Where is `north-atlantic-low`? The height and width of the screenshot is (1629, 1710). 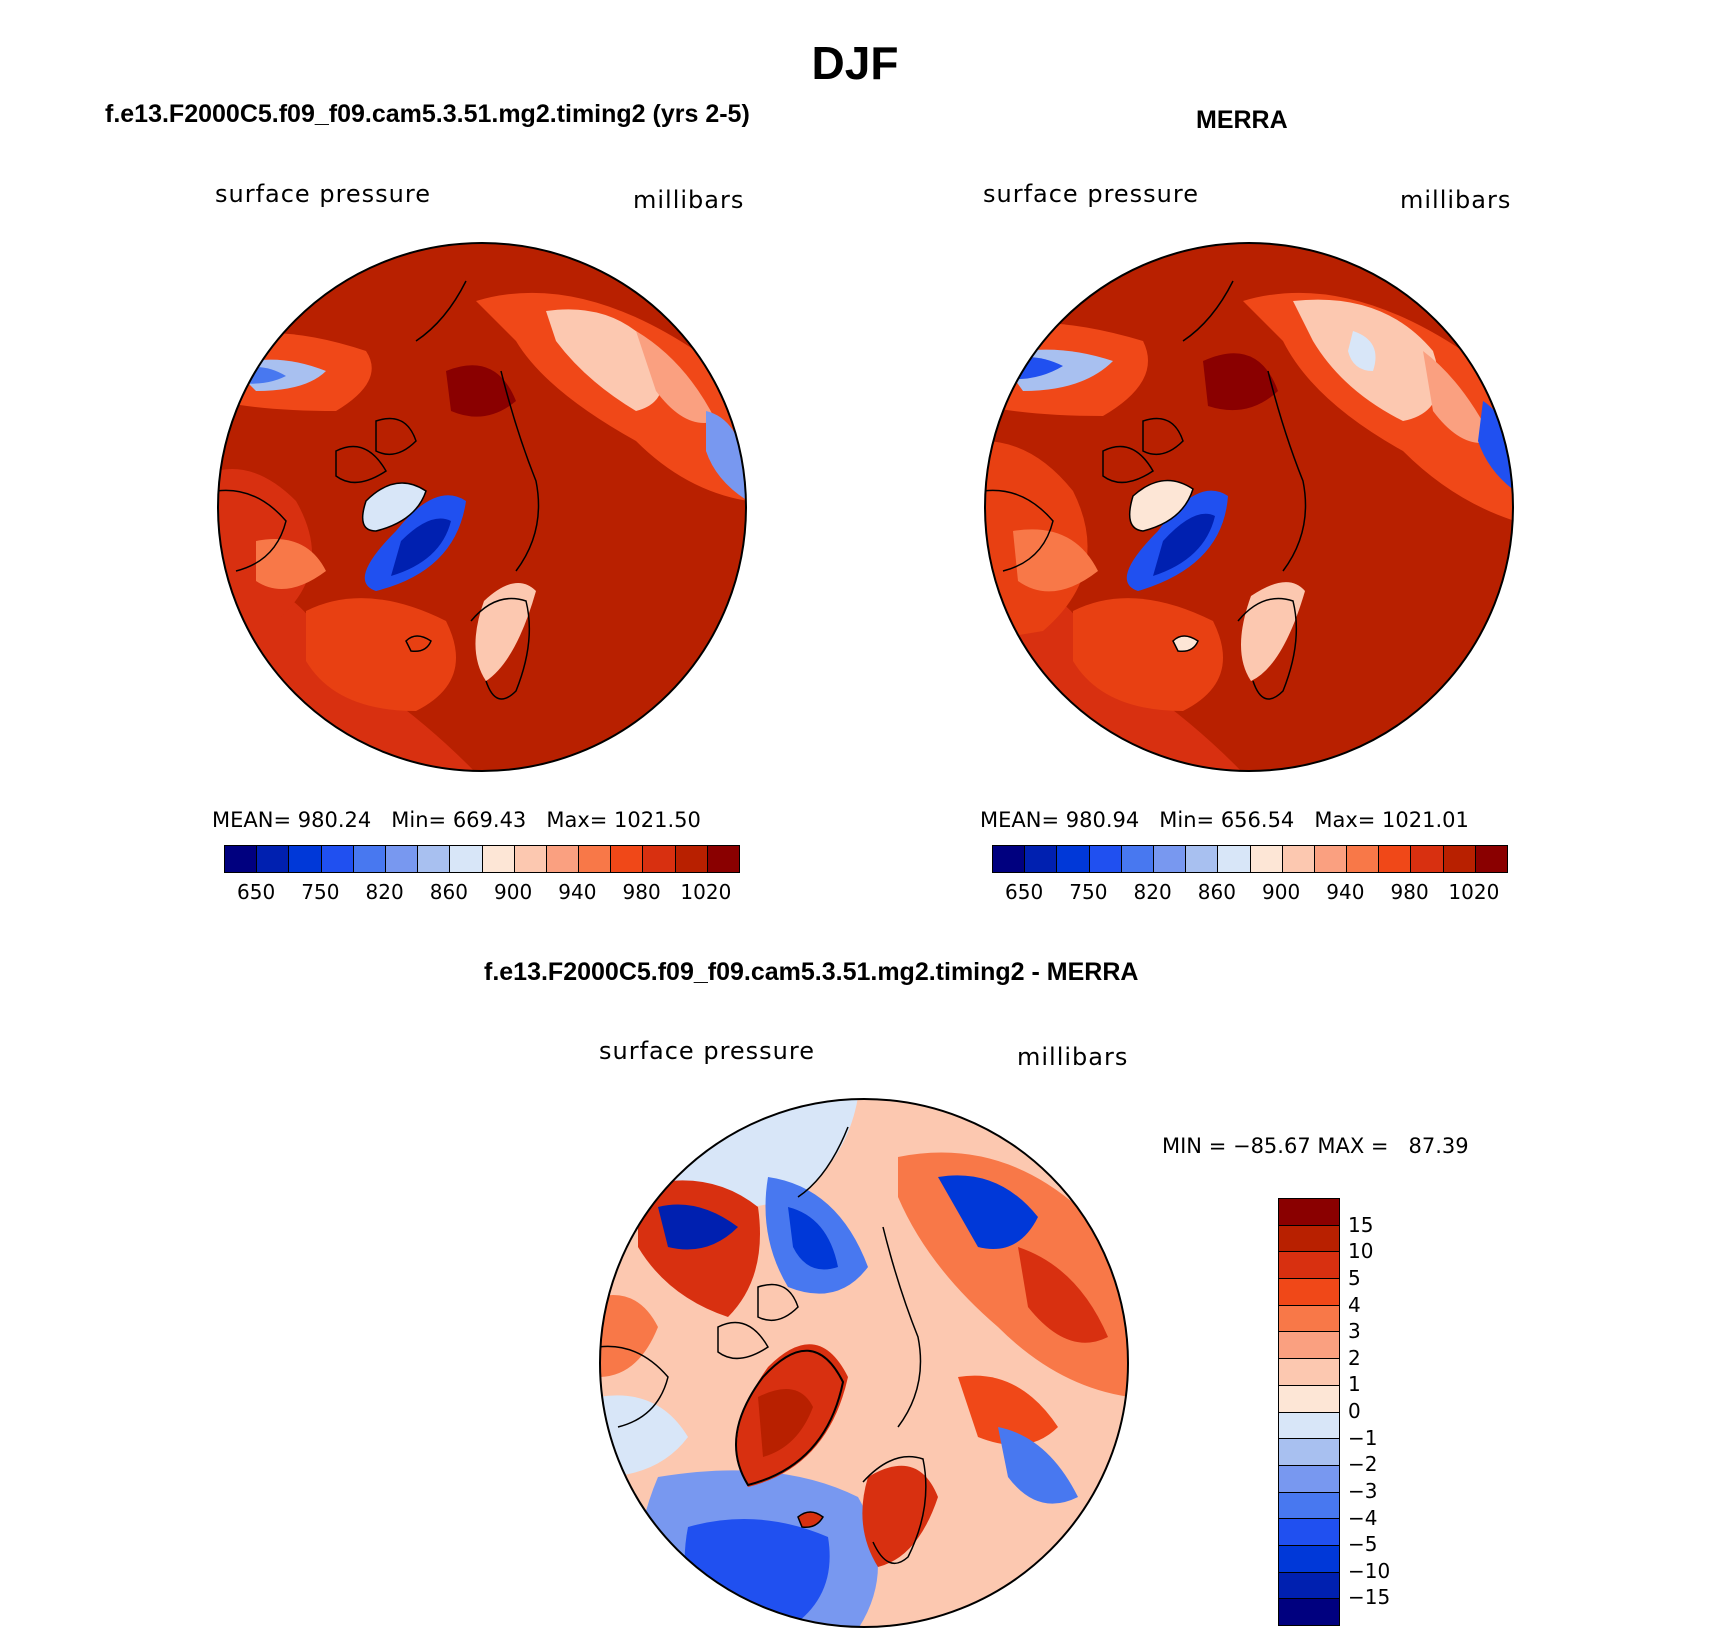
north-atlantic-low is located at coordinates (381, 654).